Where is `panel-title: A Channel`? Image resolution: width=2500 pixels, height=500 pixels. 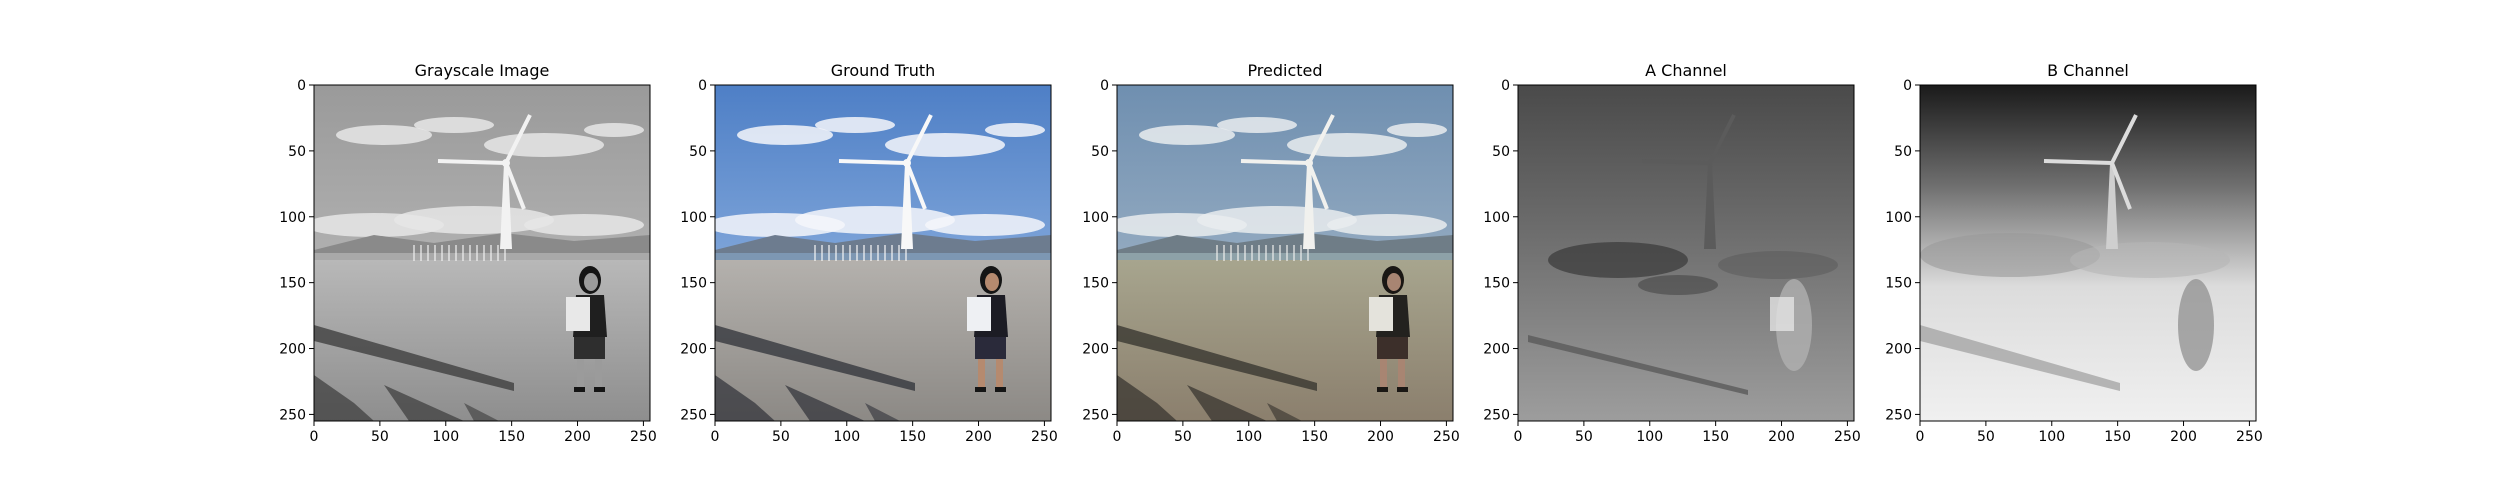
panel-title: A Channel is located at coordinates (1686, 70).